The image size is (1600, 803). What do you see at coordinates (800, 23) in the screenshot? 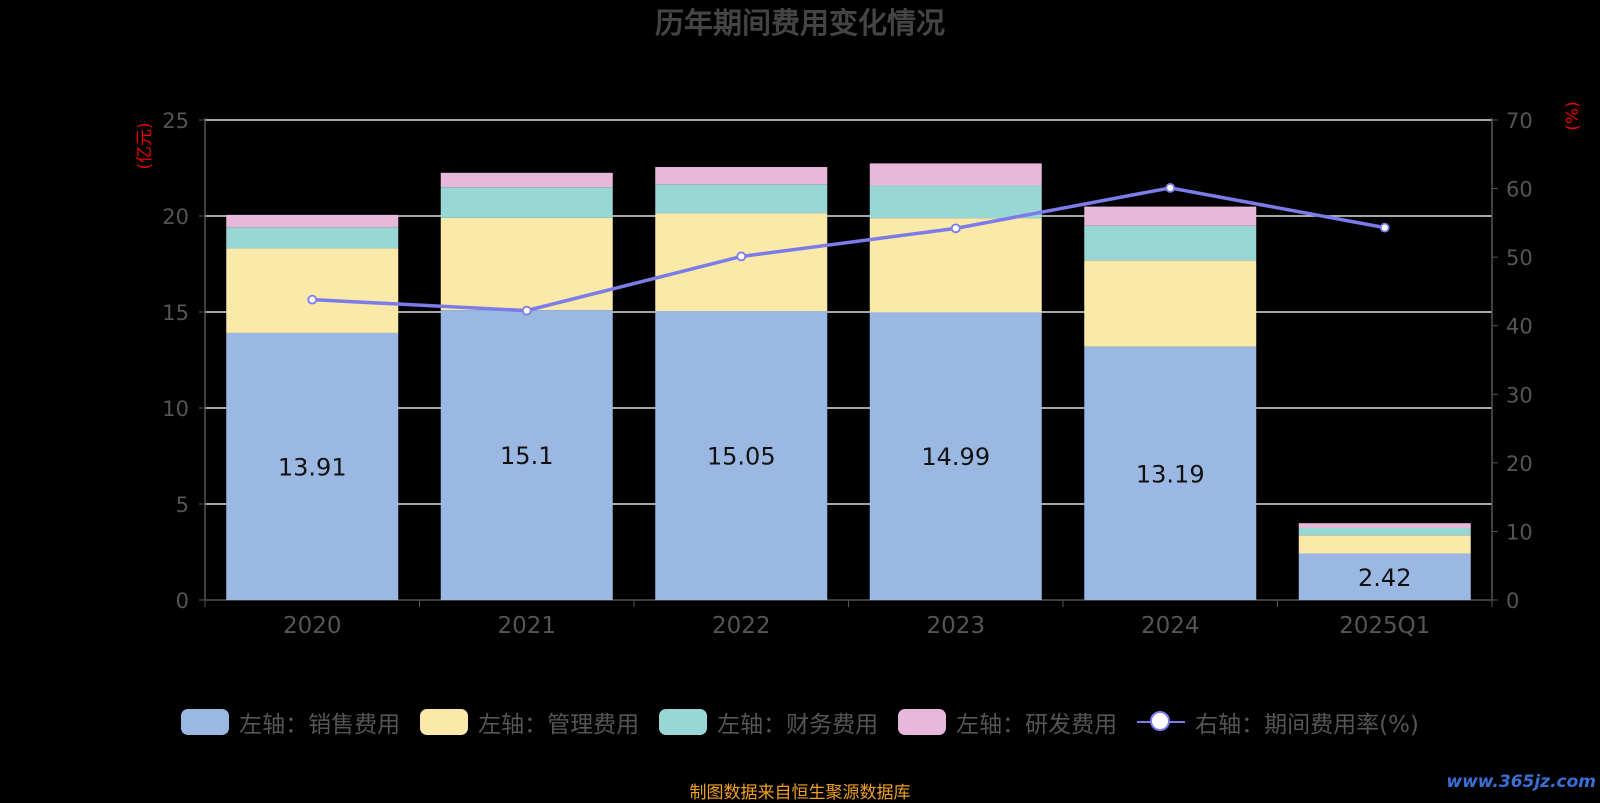
I see `chart-title: 历年期间费用变化情况` at bounding box center [800, 23].